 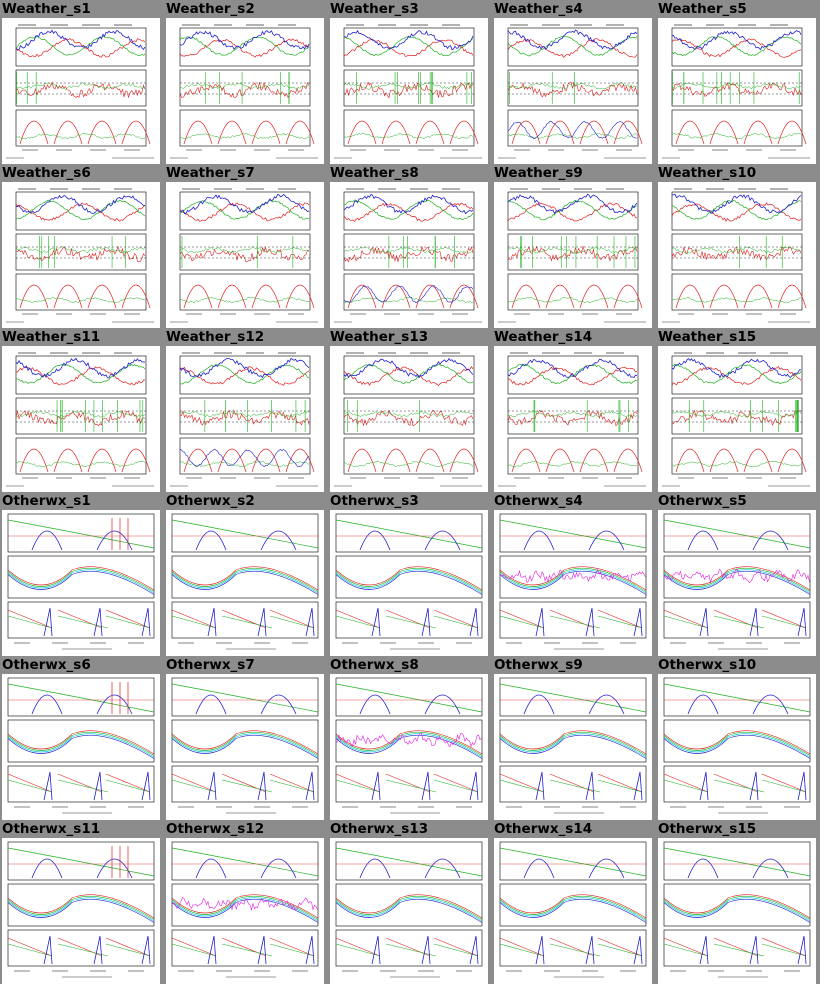 I want to click on thumbnail-title: Otherwx_s4, so click(x=538, y=501).